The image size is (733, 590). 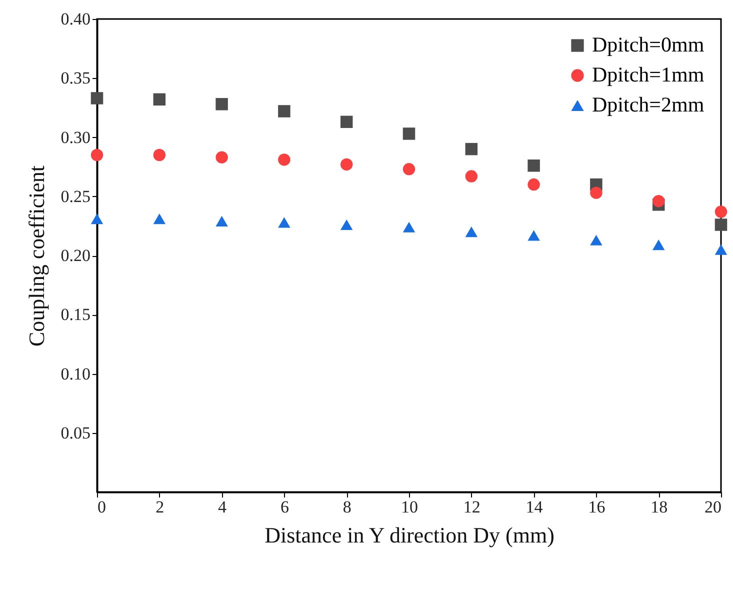 What do you see at coordinates (347, 507) in the screenshot?
I see `x-tick-label: 8` at bounding box center [347, 507].